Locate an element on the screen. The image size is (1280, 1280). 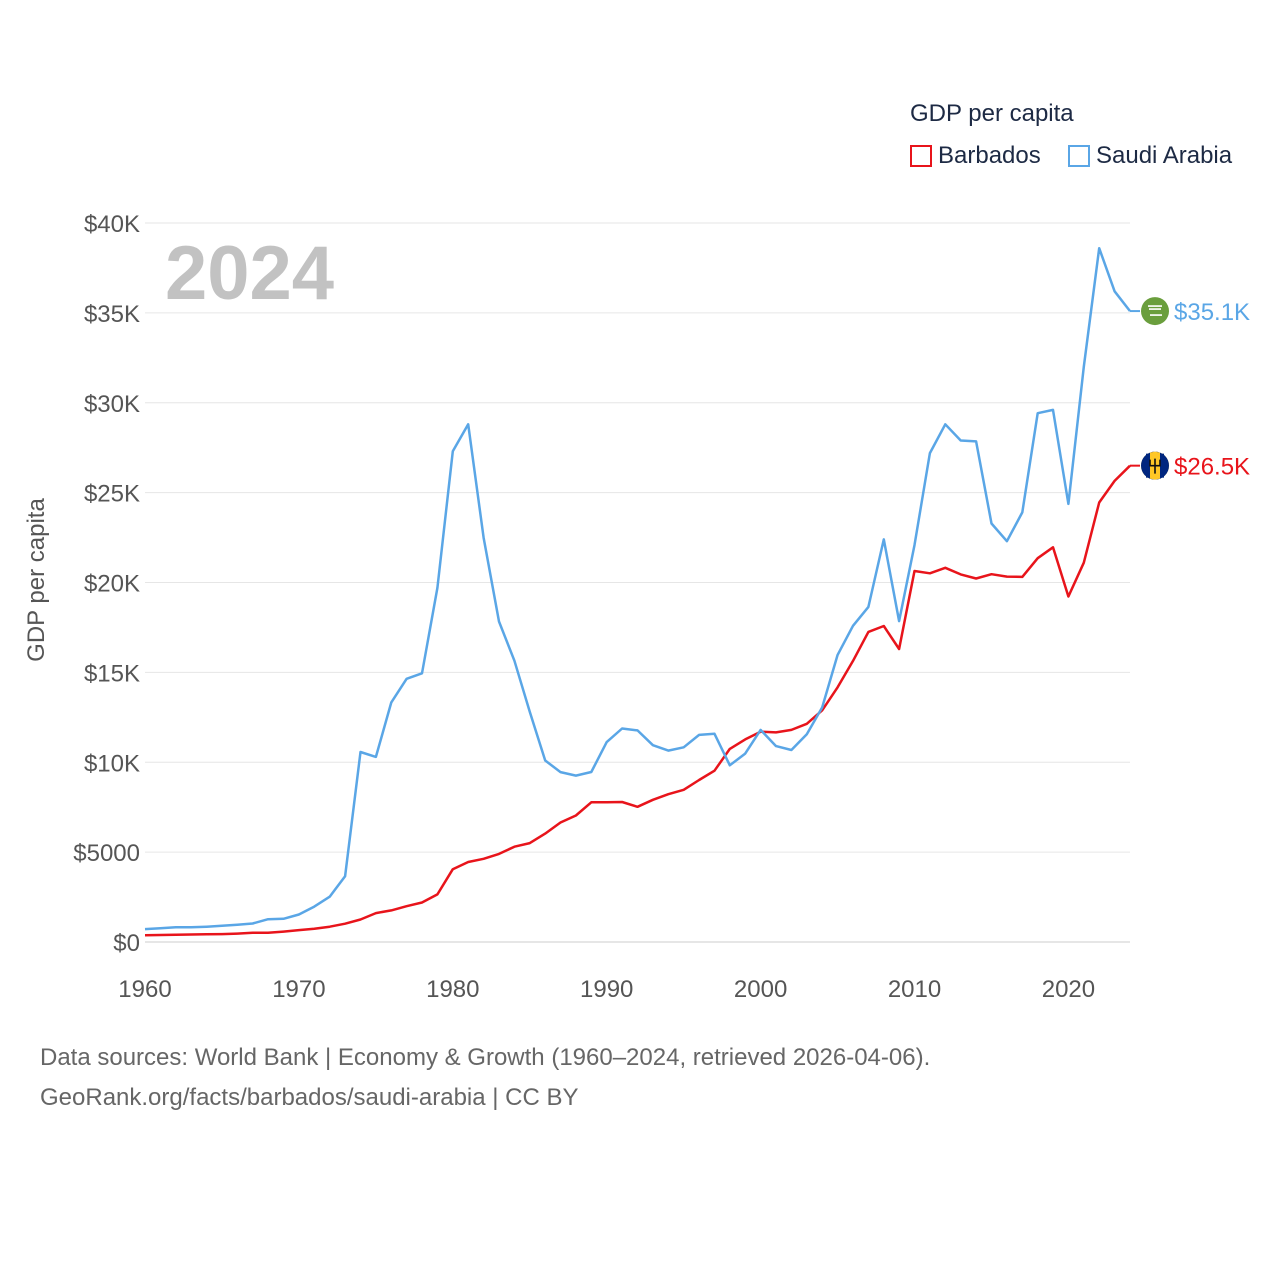
y-tick-label: $0 is located at coordinates (126, 943).